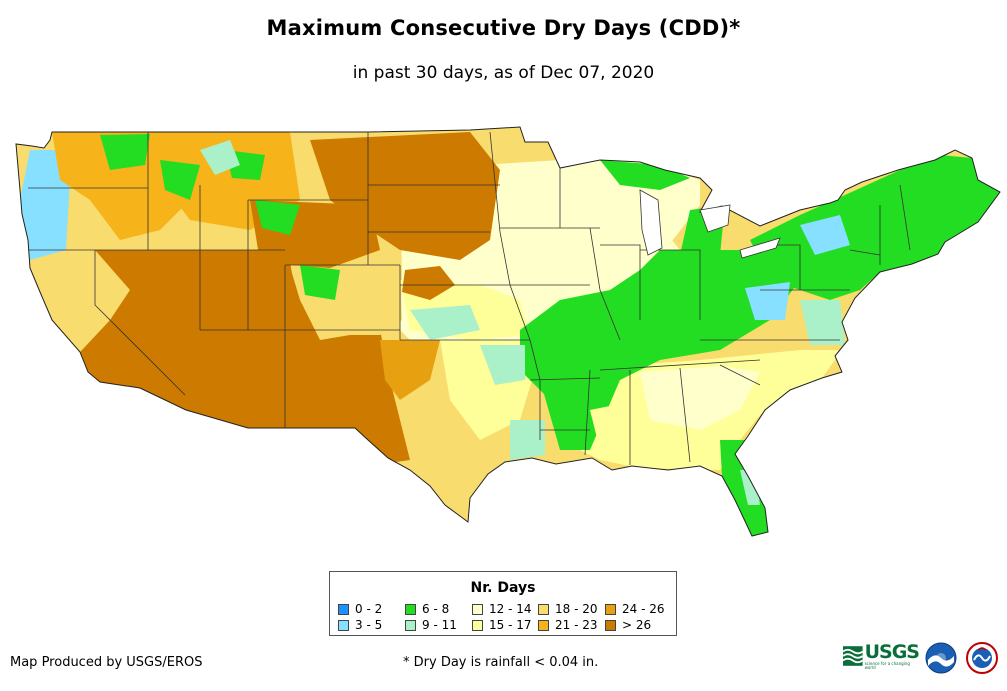 This screenshot has height=691, width=1007. Describe the element at coordinates (431, 625) in the screenshot. I see `legend-item: 9 - 11` at that location.